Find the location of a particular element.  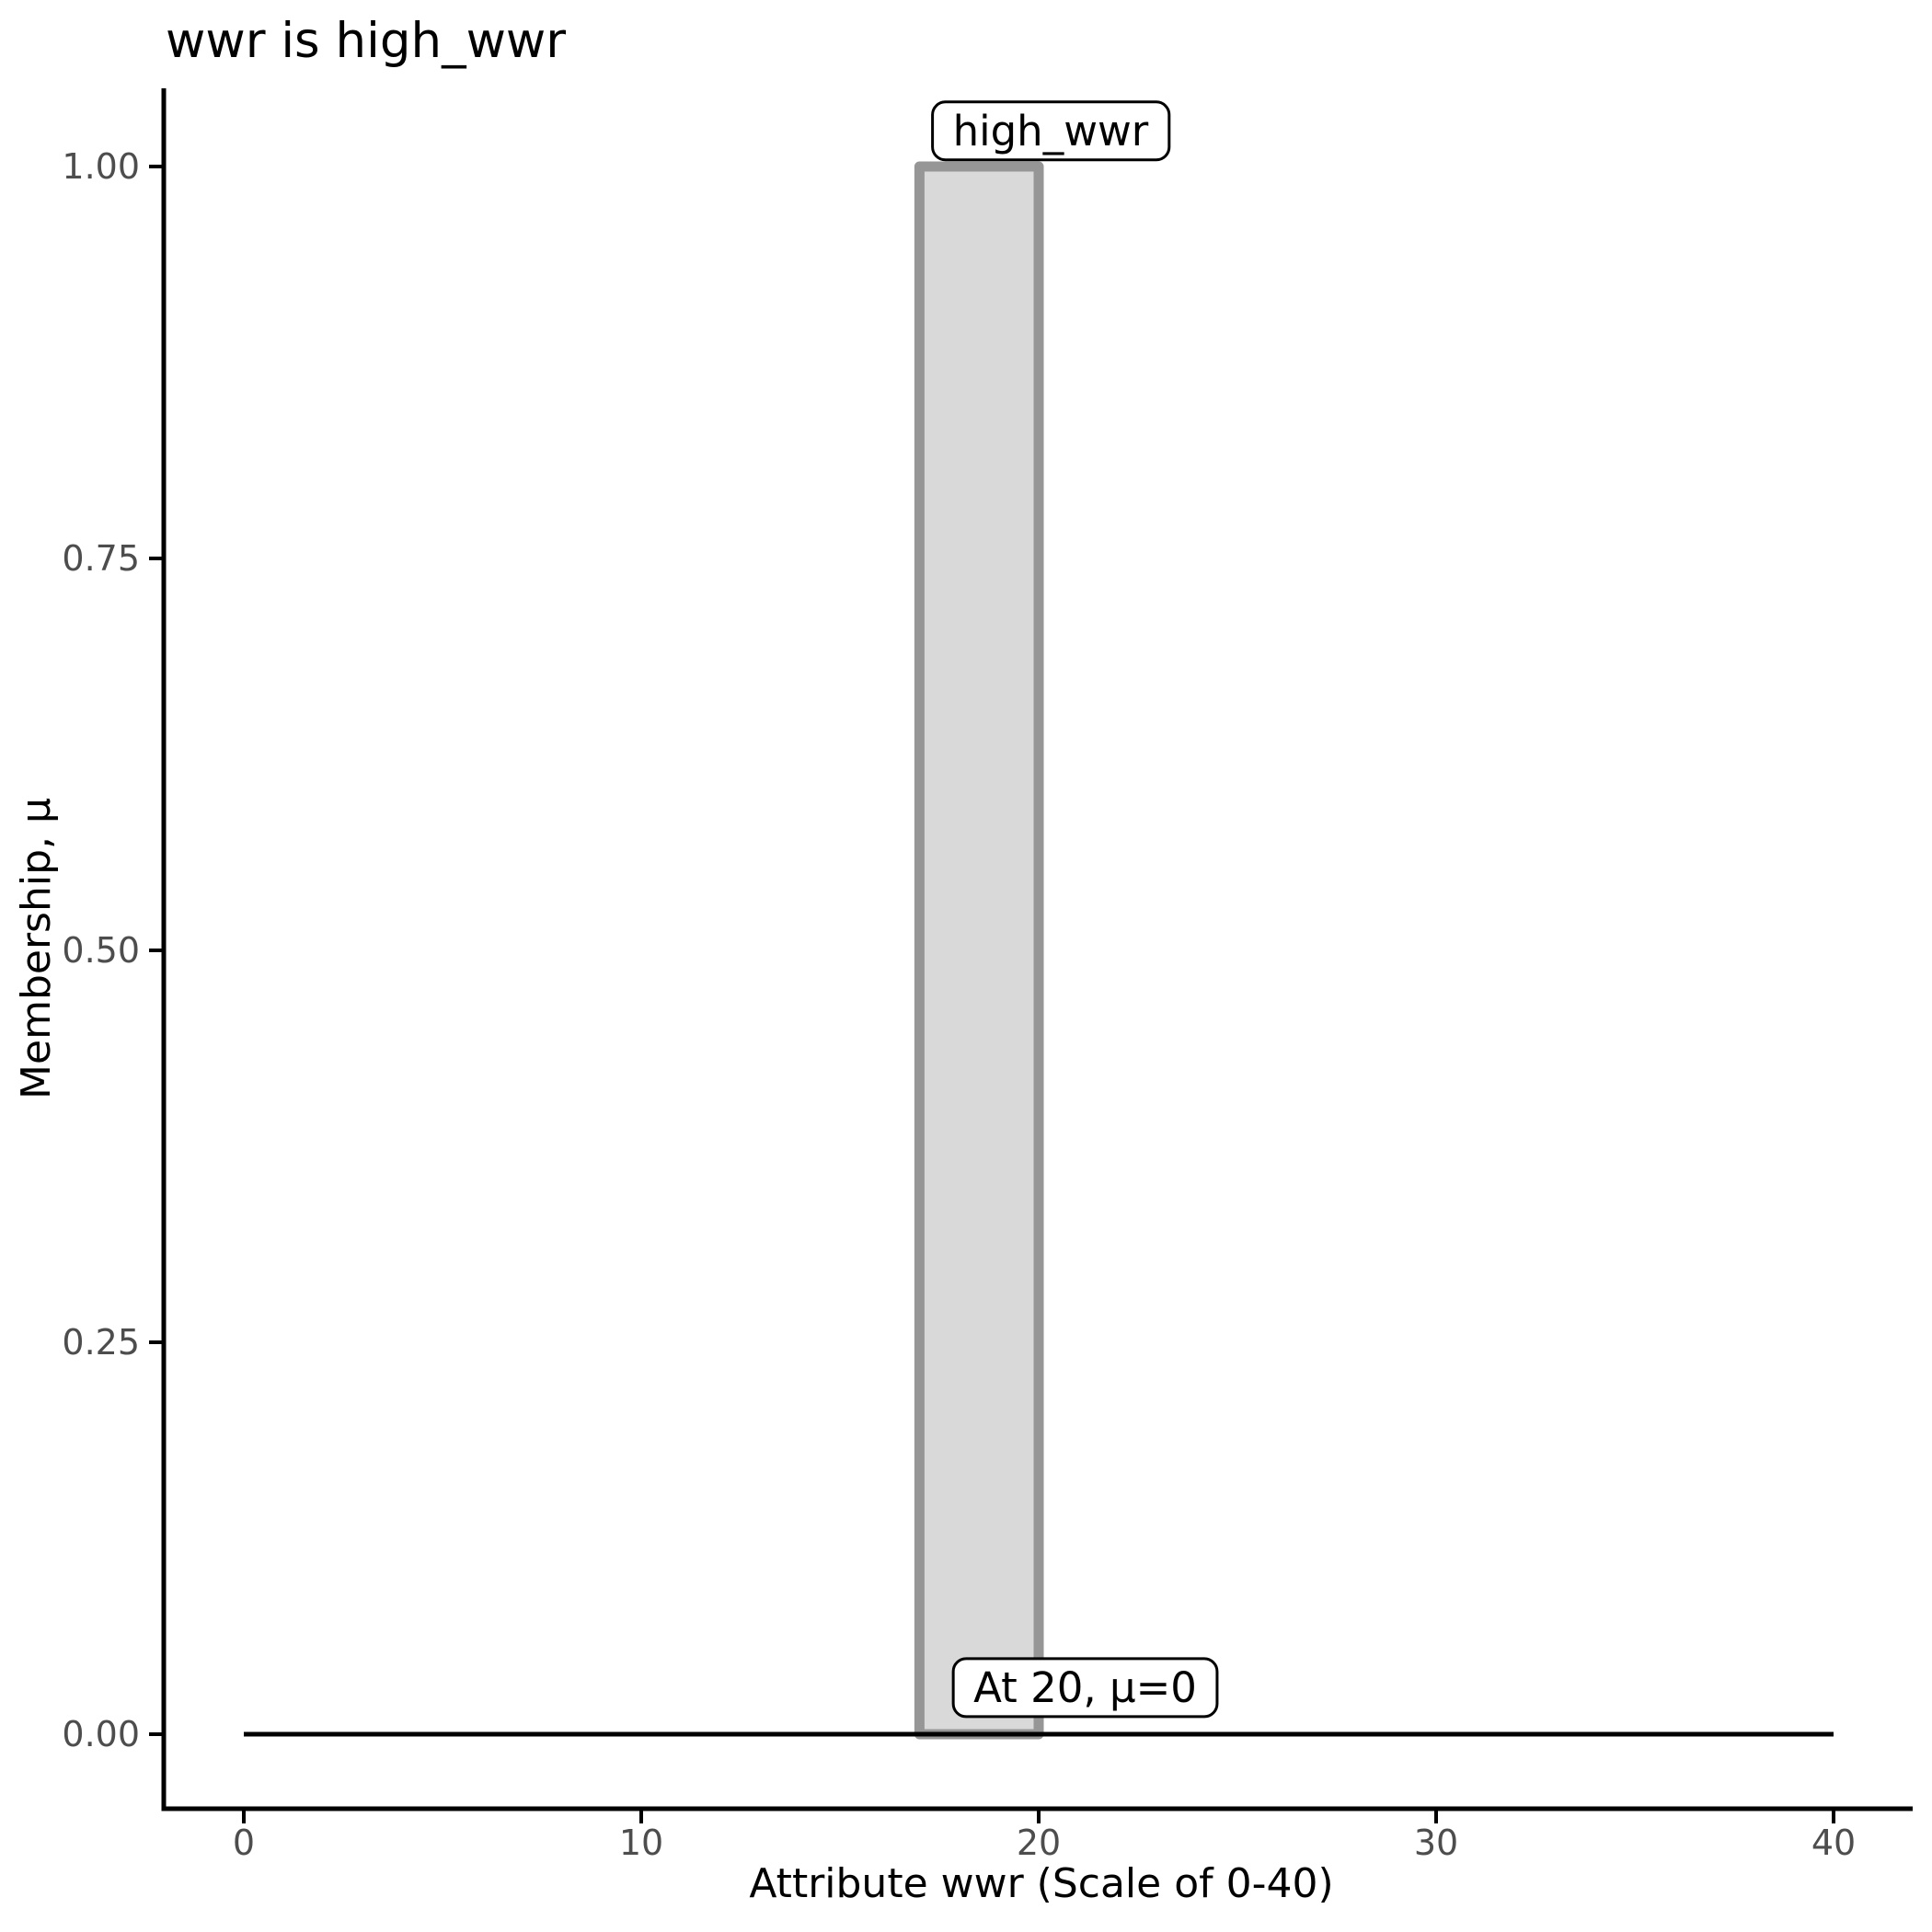

y-tick-label: 0.00 is located at coordinates (101, 1734).